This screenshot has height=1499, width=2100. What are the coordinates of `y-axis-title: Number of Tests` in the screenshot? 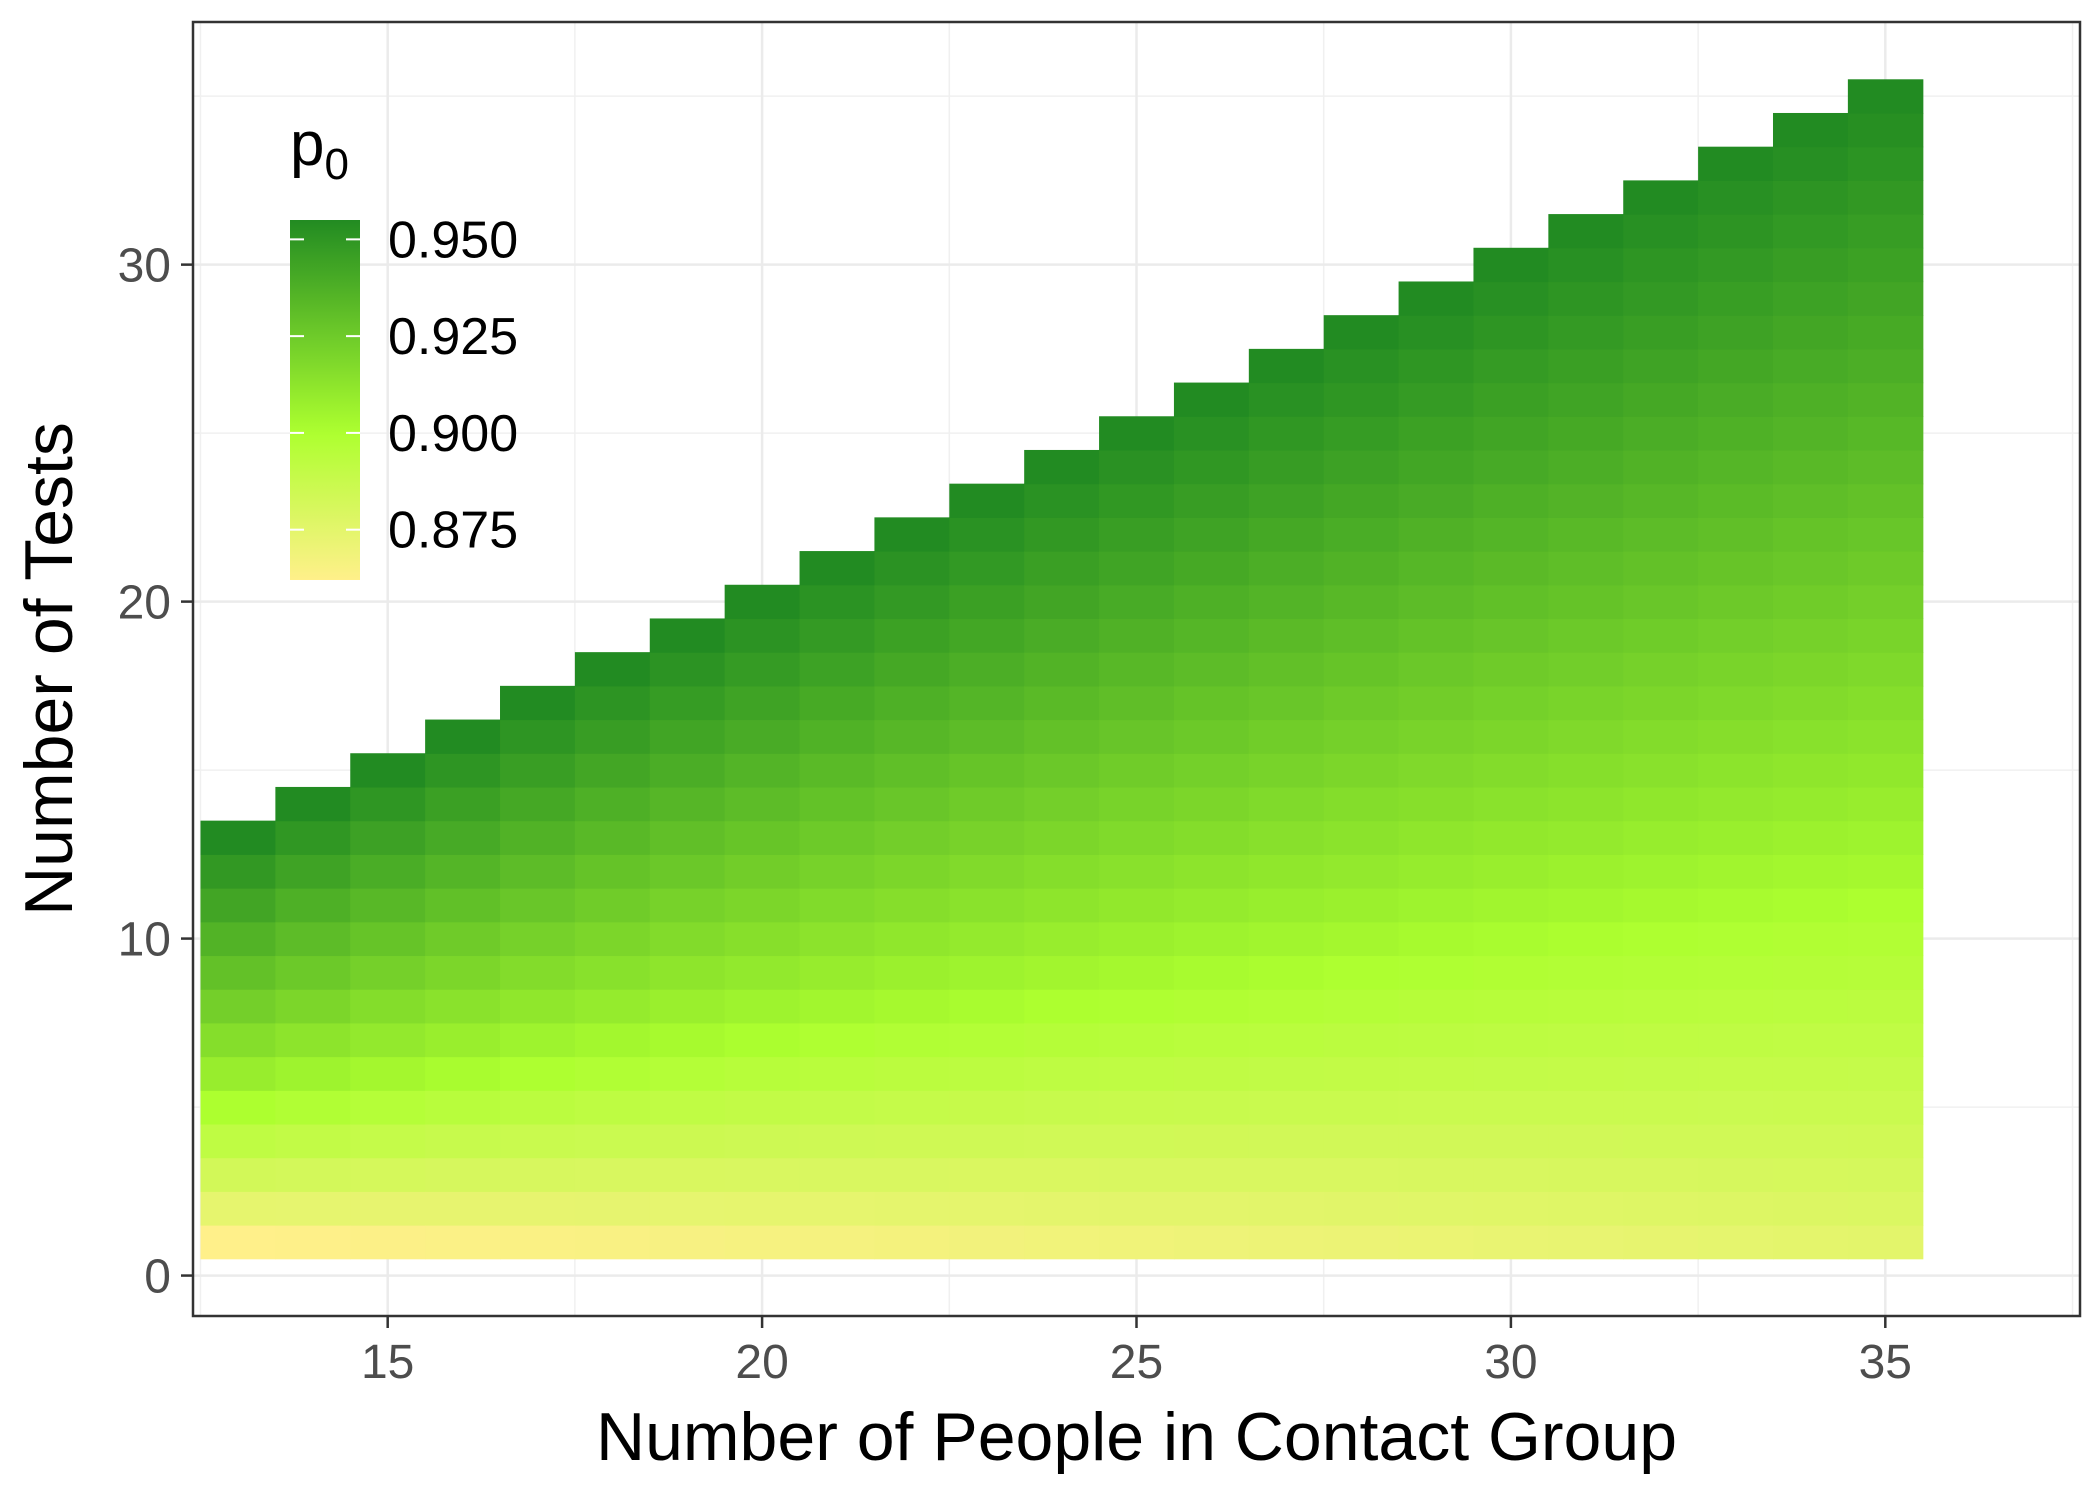 It's located at (49, 669).